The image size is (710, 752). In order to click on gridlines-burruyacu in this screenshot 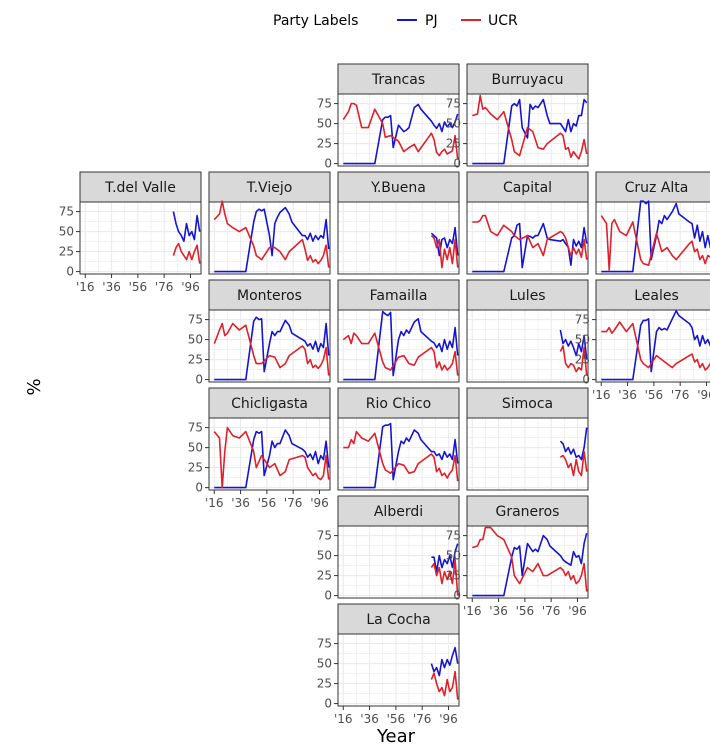, I will do `click(527, 130)`.